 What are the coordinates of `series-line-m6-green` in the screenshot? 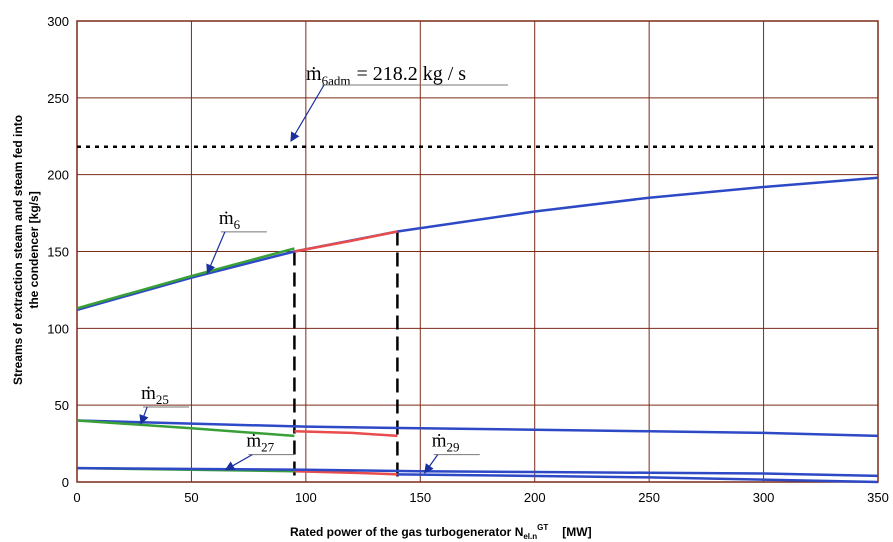 It's located at (185, 278).